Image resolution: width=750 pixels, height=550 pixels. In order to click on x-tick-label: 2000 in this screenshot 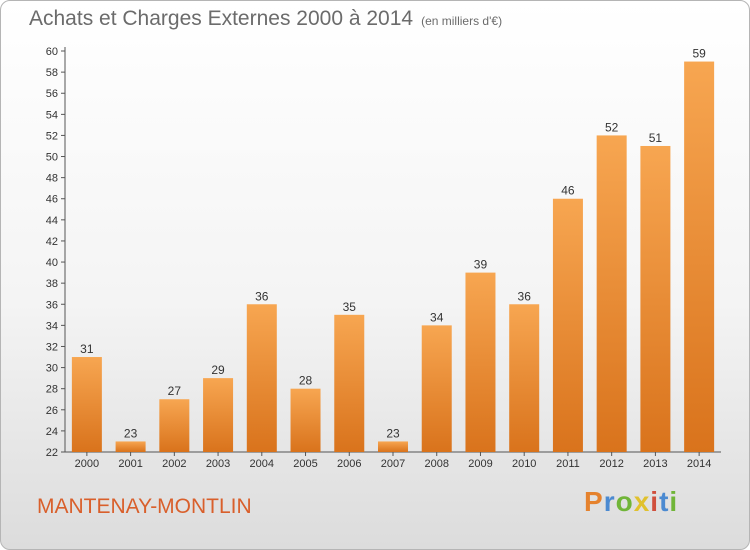, I will do `click(87, 464)`.